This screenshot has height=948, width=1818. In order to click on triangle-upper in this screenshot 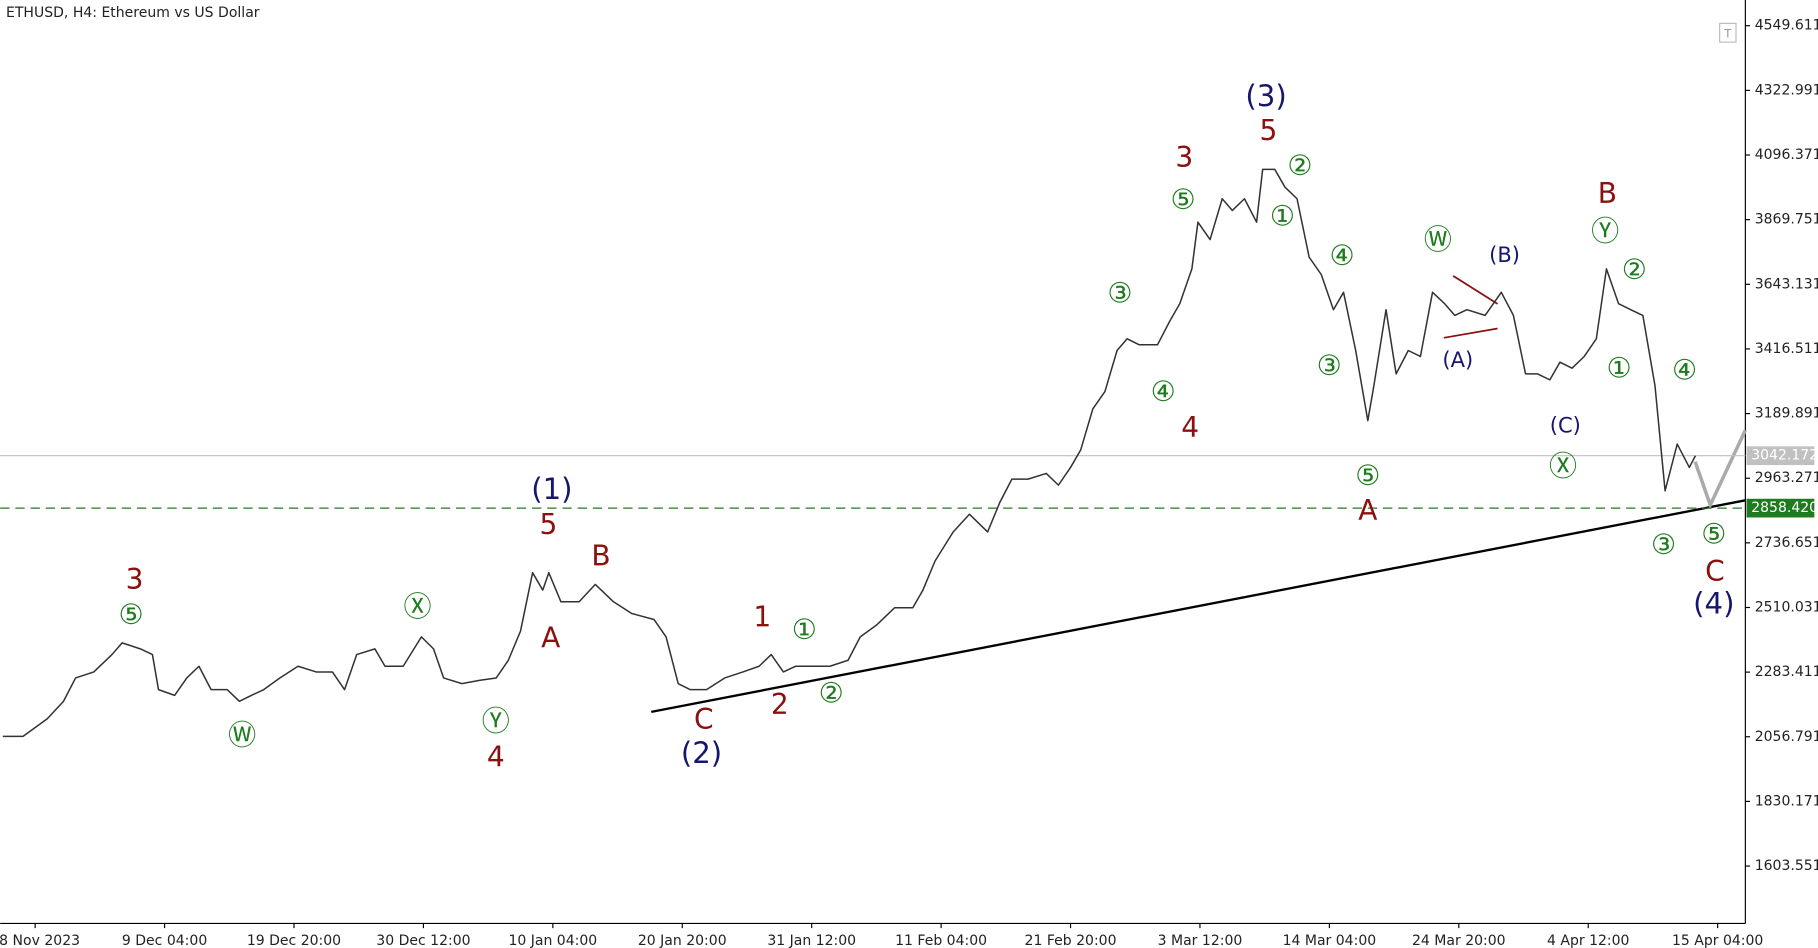, I will do `click(1475, 290)`.